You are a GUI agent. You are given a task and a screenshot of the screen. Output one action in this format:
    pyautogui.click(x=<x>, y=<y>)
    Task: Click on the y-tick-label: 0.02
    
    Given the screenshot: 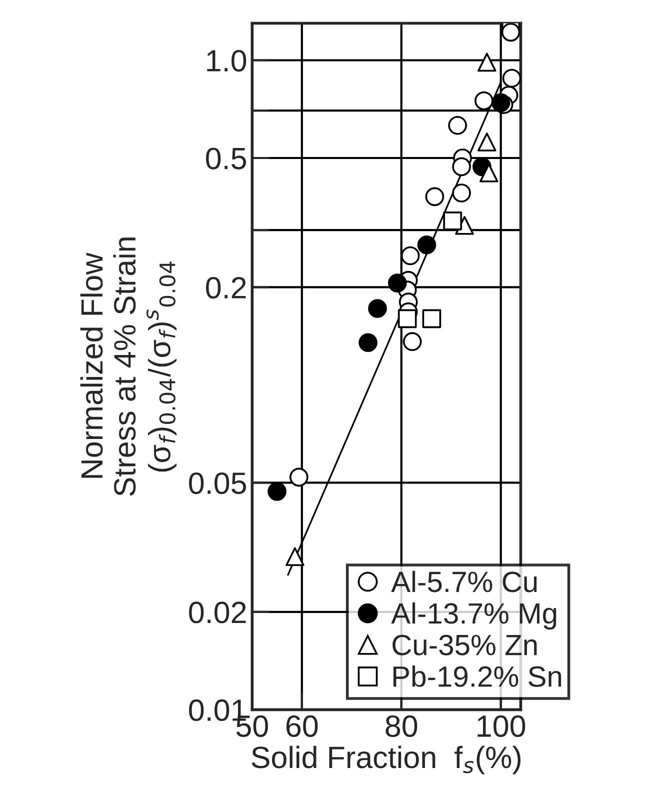 What is the action you would take?
    pyautogui.click(x=217, y=613)
    